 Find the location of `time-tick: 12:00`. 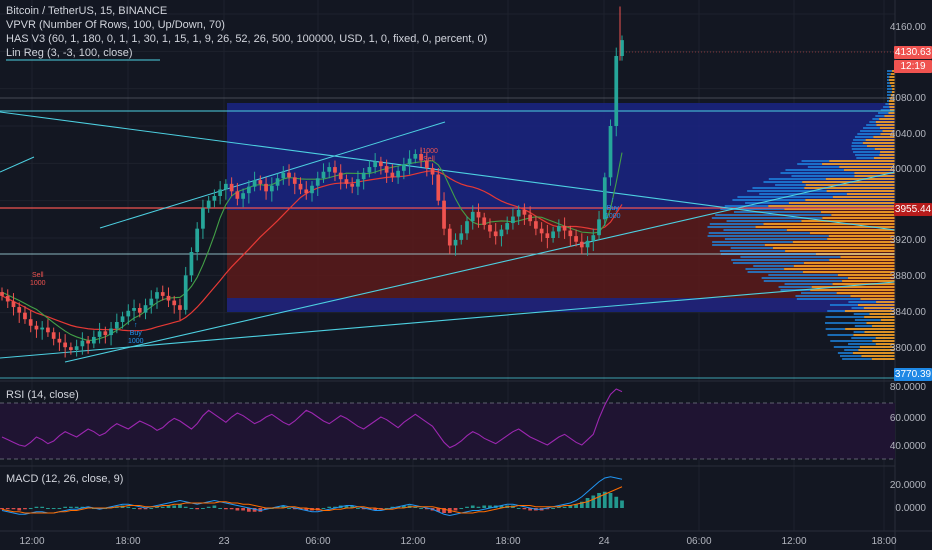

time-tick: 12:00 is located at coordinates (794, 541).